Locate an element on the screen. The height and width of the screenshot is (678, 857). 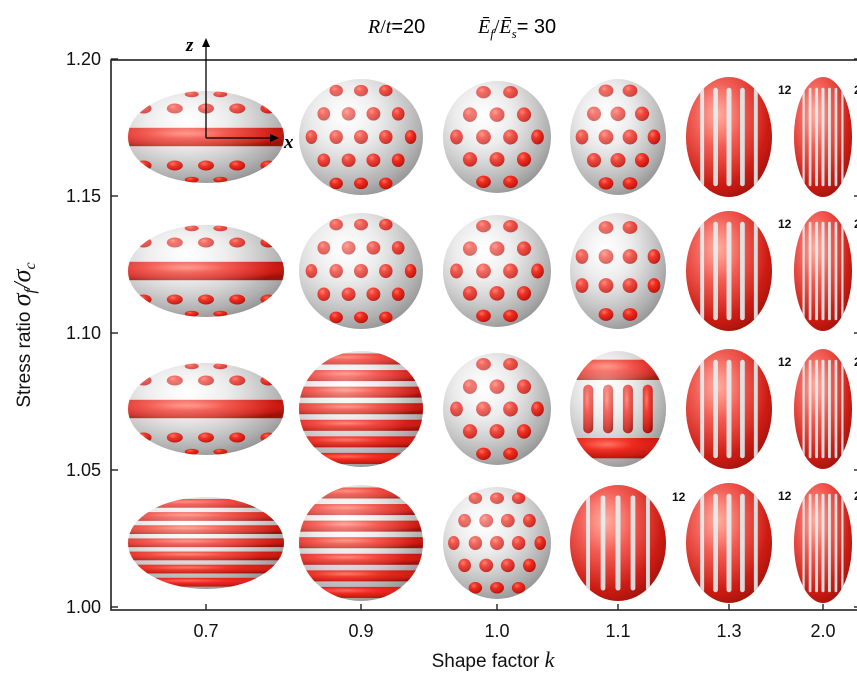
y-tick-label: 1.05 is located at coordinates (83, 470).